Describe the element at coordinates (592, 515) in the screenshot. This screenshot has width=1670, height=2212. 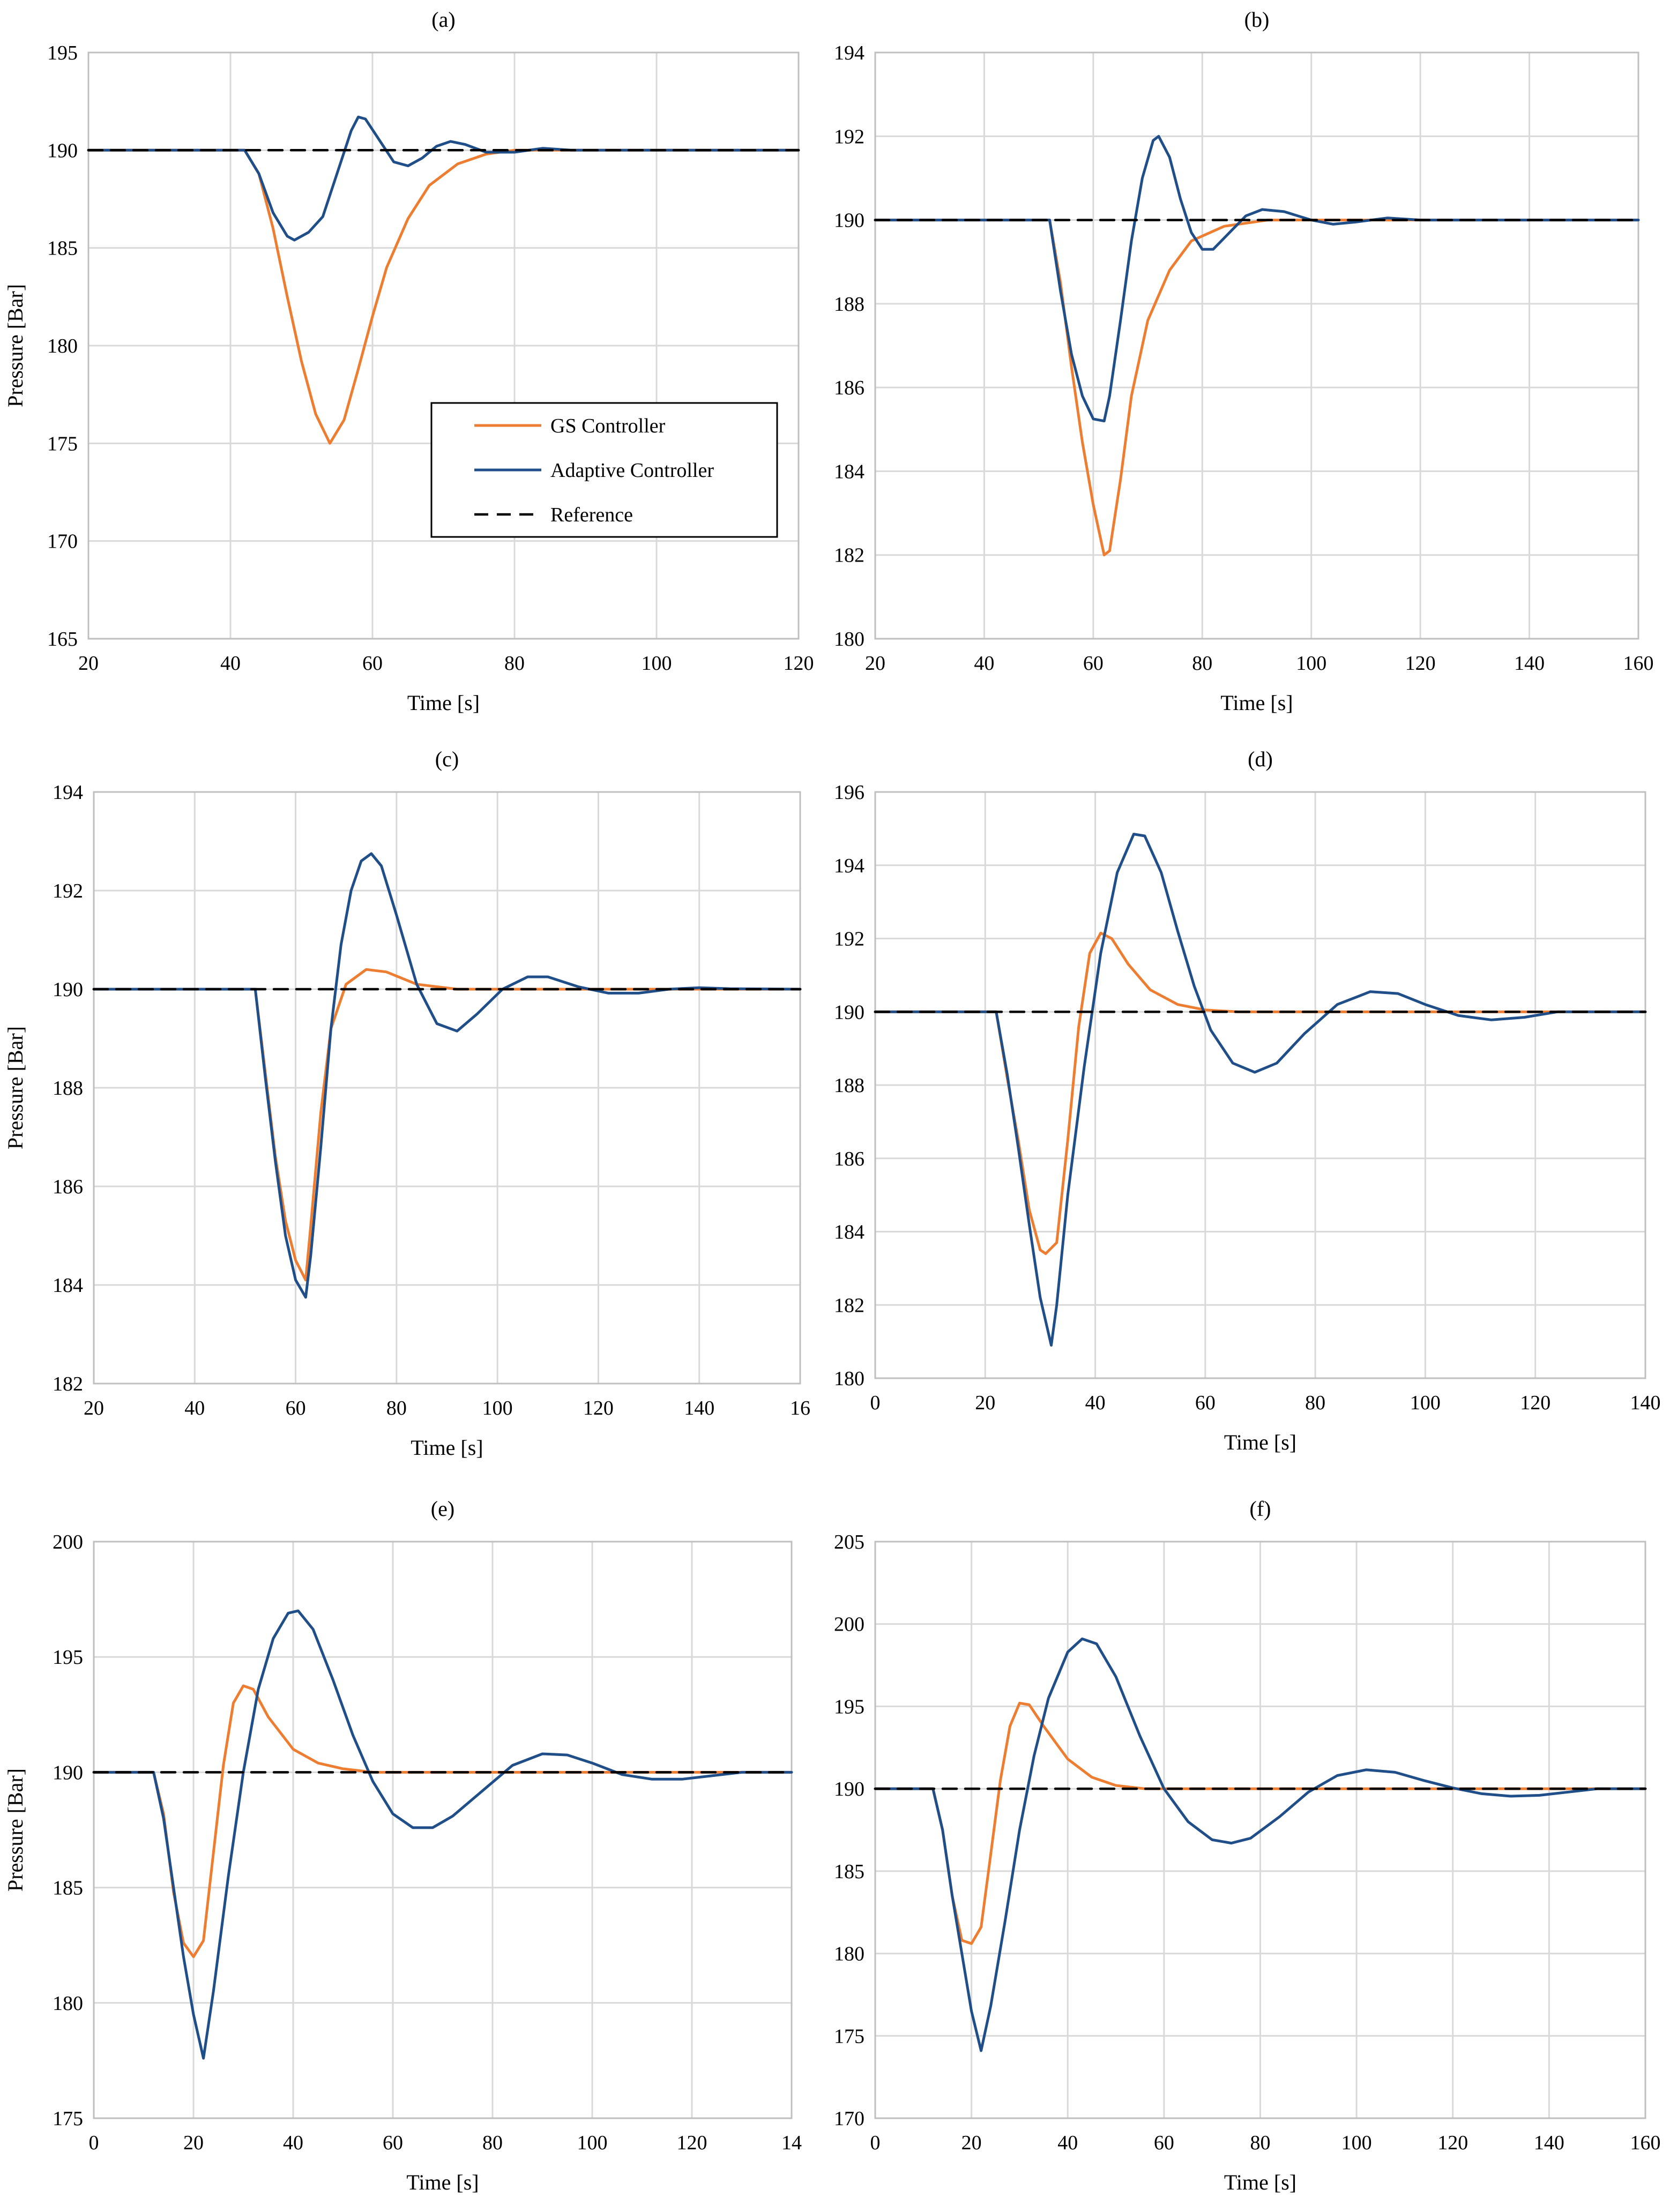
I see `legend-label: Reference` at that location.